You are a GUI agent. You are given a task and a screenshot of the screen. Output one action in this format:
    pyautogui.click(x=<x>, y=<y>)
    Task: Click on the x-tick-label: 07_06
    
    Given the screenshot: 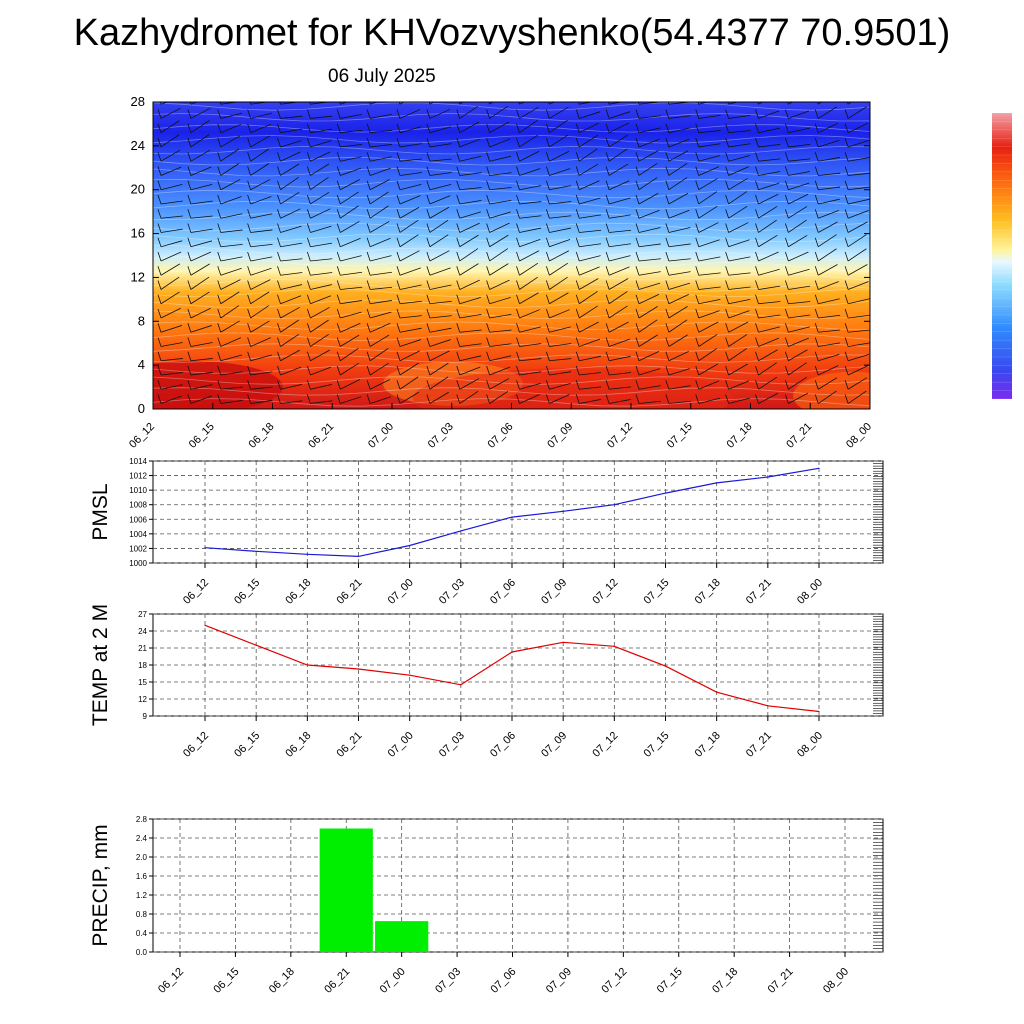 What is the action you would take?
    pyautogui.click(x=501, y=436)
    